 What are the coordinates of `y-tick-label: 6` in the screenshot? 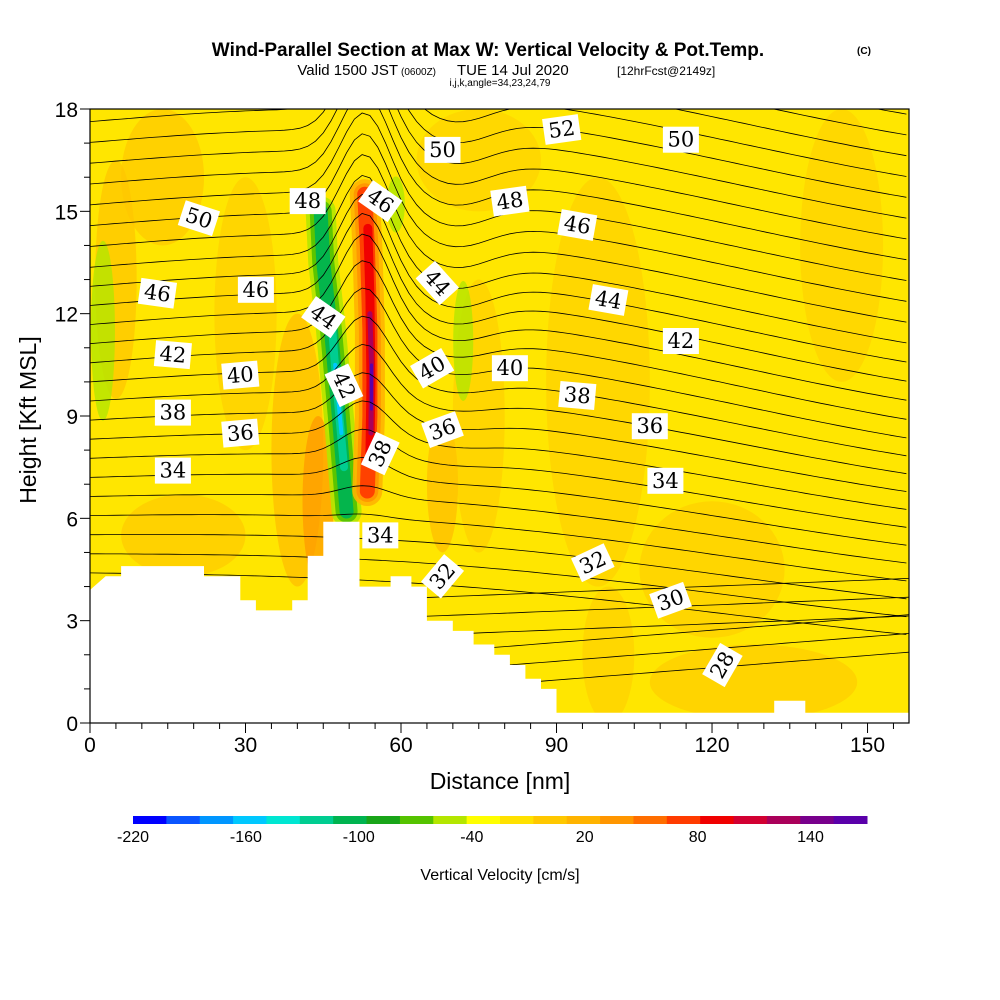 It's located at (72, 519).